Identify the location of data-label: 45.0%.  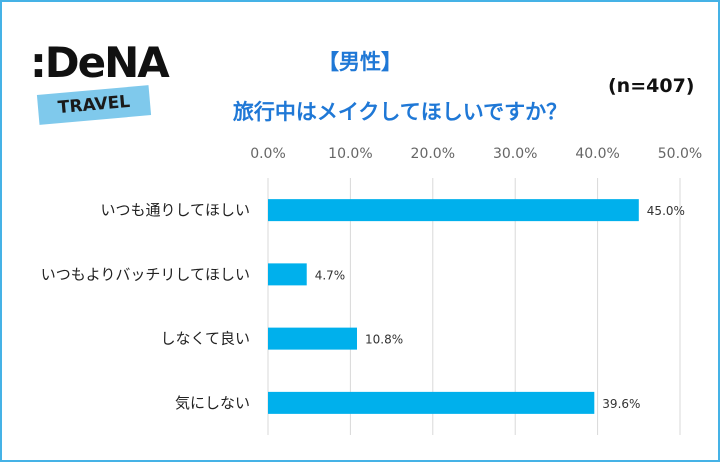
(666, 211).